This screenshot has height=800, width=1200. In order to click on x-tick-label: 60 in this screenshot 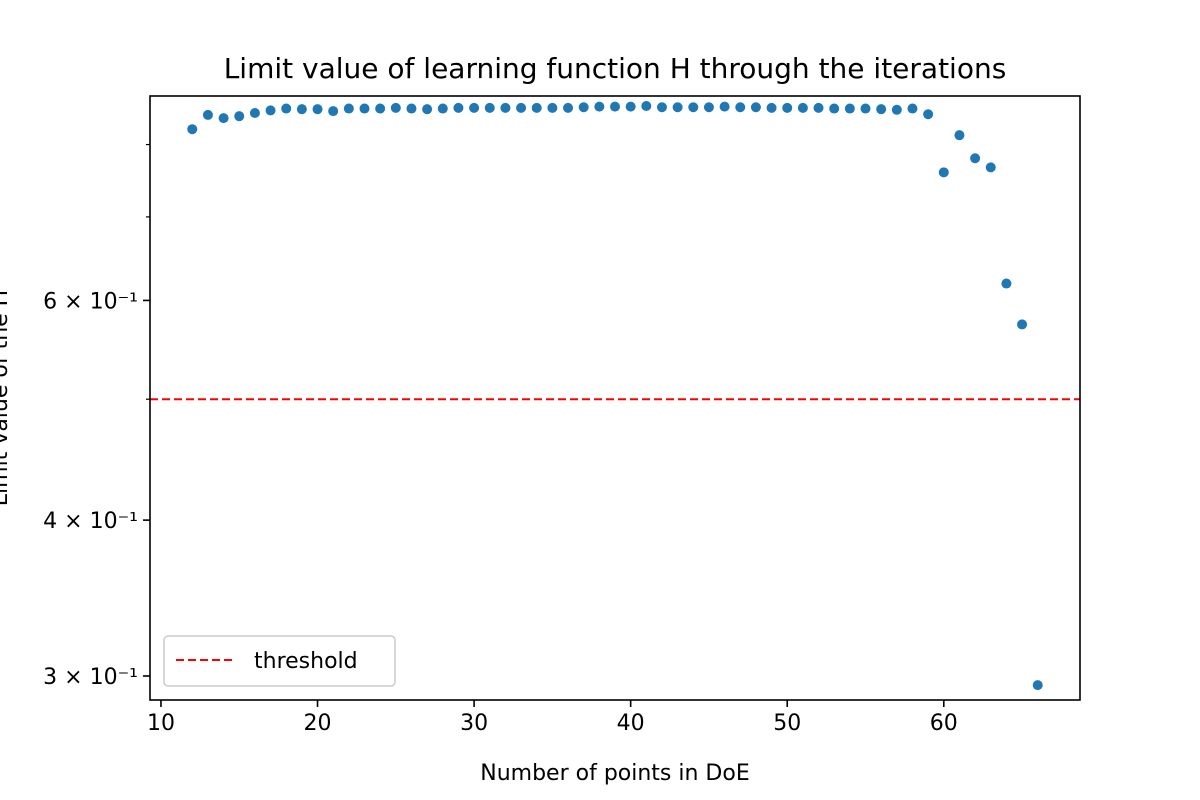, I will do `click(944, 723)`.